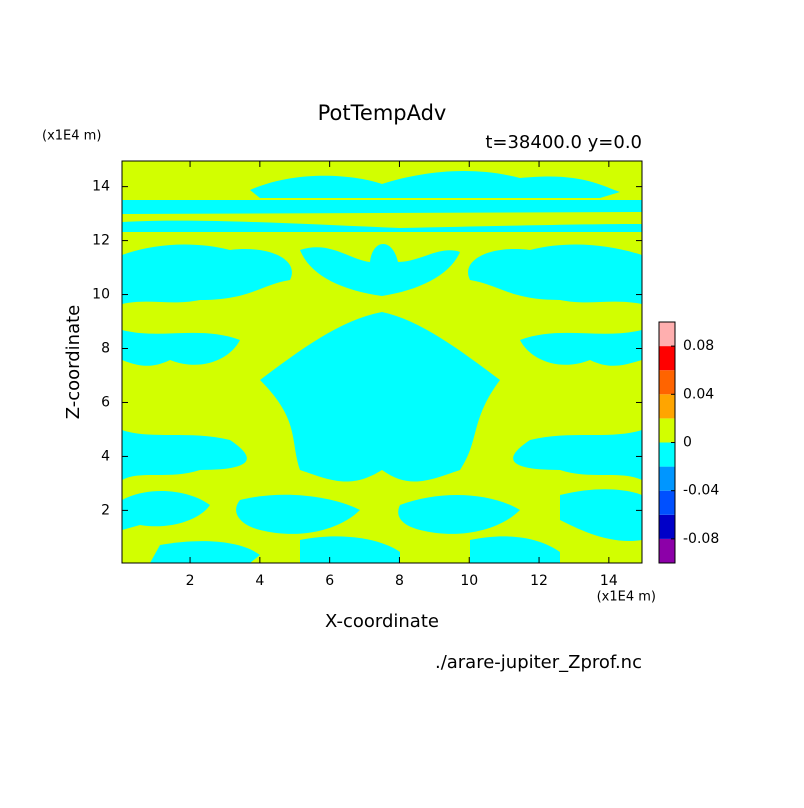 Image resolution: width=804 pixels, height=808 pixels. What do you see at coordinates (259, 581) in the screenshot?
I see `x-tick-label: 4` at bounding box center [259, 581].